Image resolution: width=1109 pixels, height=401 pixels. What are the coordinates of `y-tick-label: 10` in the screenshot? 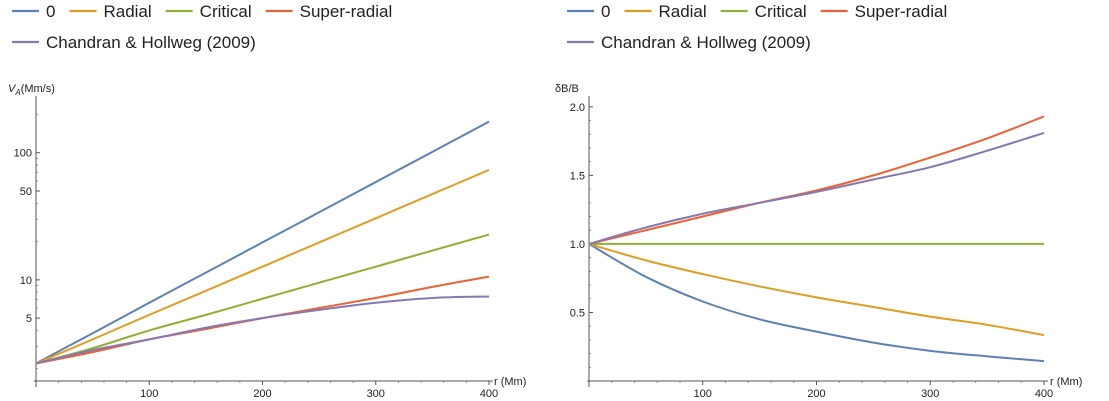 It's located at (26, 281).